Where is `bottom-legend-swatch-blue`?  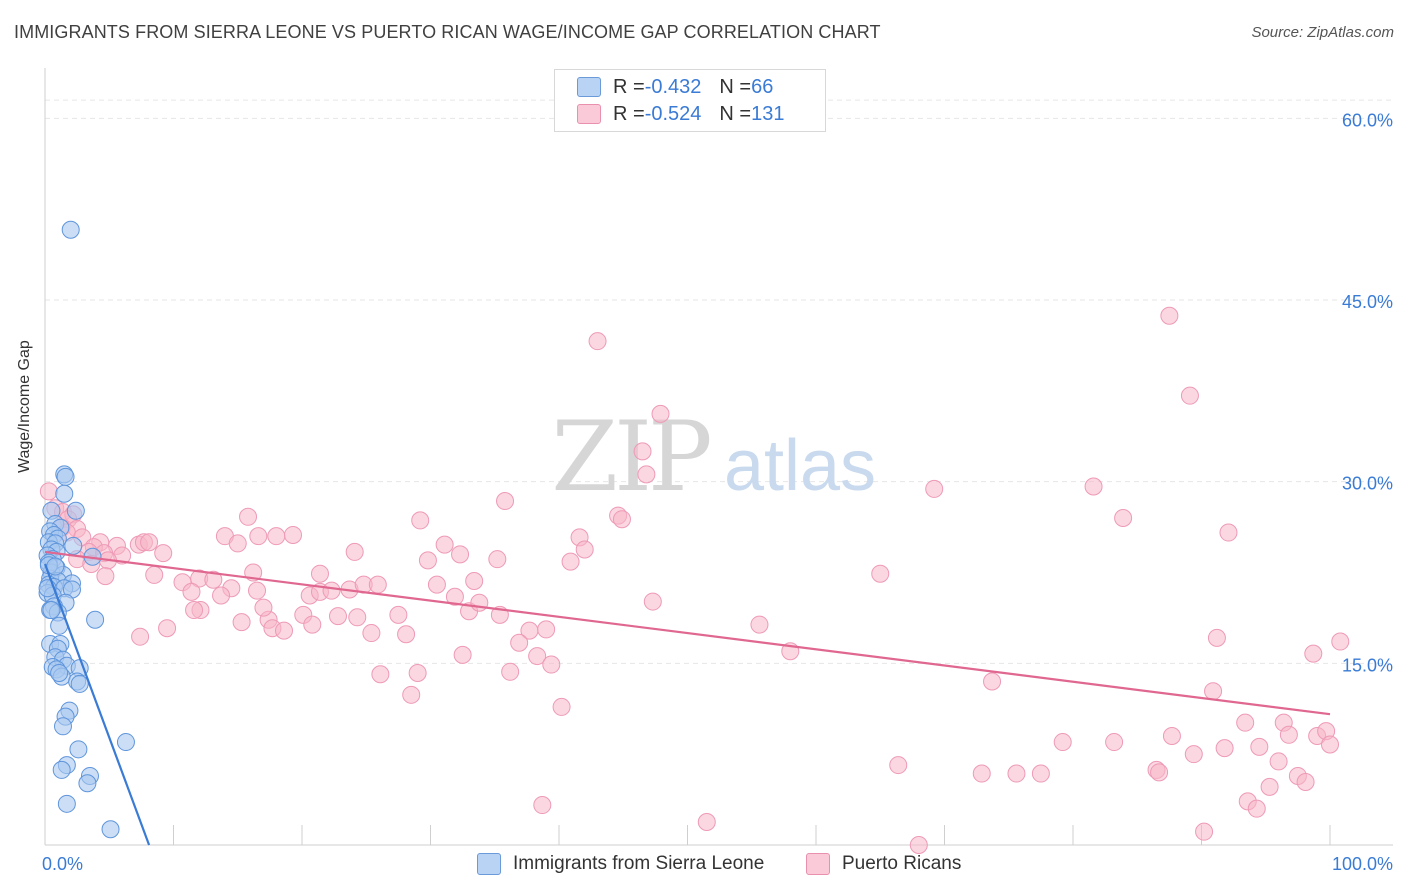 bottom-legend-swatch-blue is located at coordinates (489, 864).